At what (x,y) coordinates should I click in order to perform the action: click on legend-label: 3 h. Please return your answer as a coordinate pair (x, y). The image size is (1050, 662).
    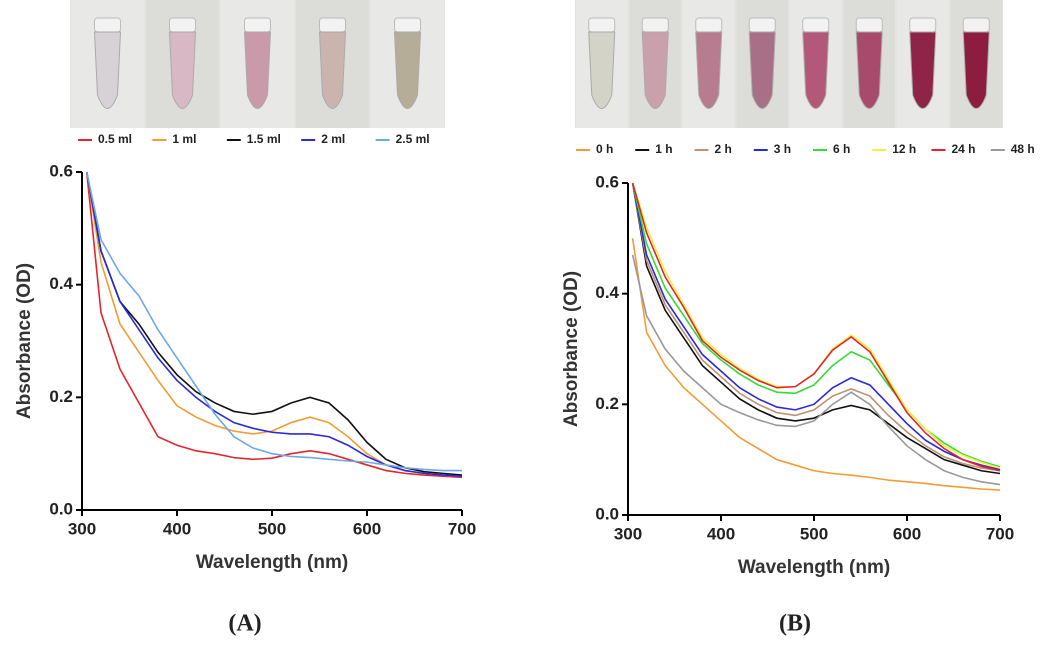
    Looking at the image, I should click on (782, 149).